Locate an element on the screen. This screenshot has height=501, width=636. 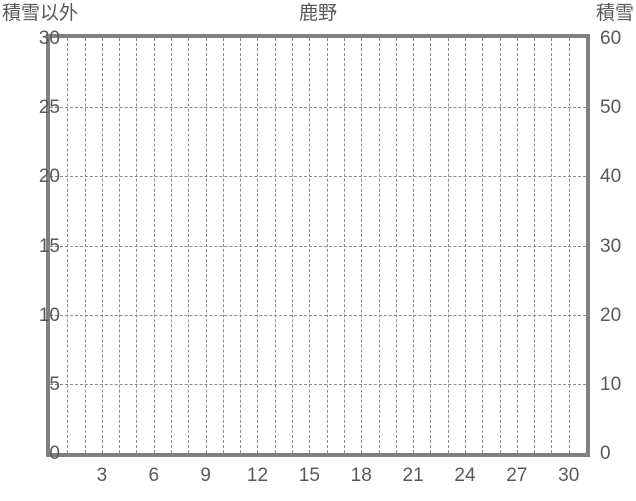
left-y-tick-label: 20 is located at coordinates (49, 177).